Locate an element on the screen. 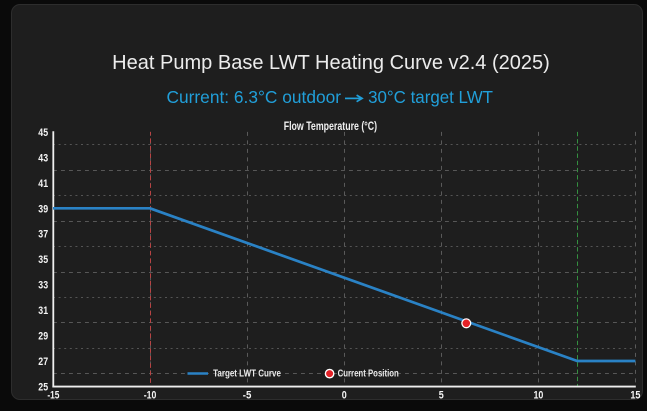 The image size is (647, 411). svg-text: 39 is located at coordinates (43, 209).